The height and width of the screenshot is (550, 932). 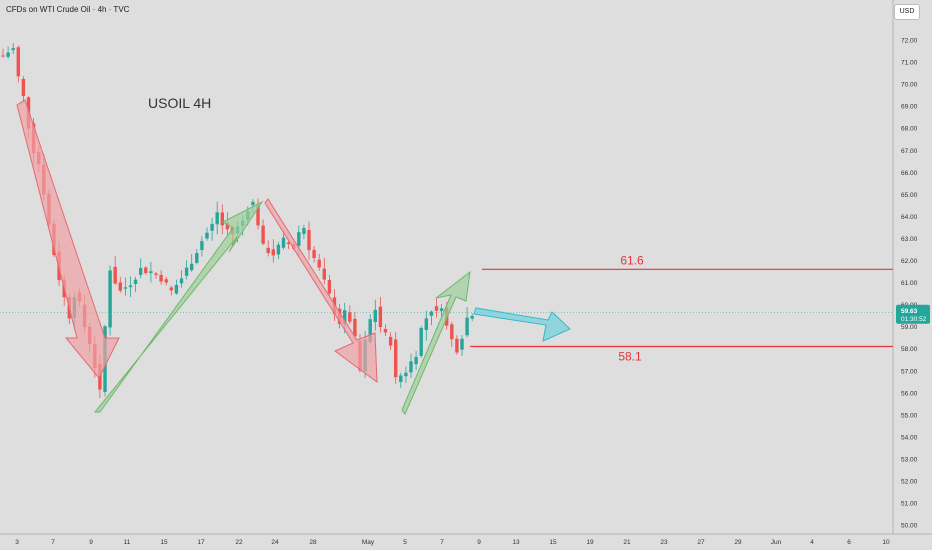 I want to click on x-tick-label: 4, so click(x=812, y=542).